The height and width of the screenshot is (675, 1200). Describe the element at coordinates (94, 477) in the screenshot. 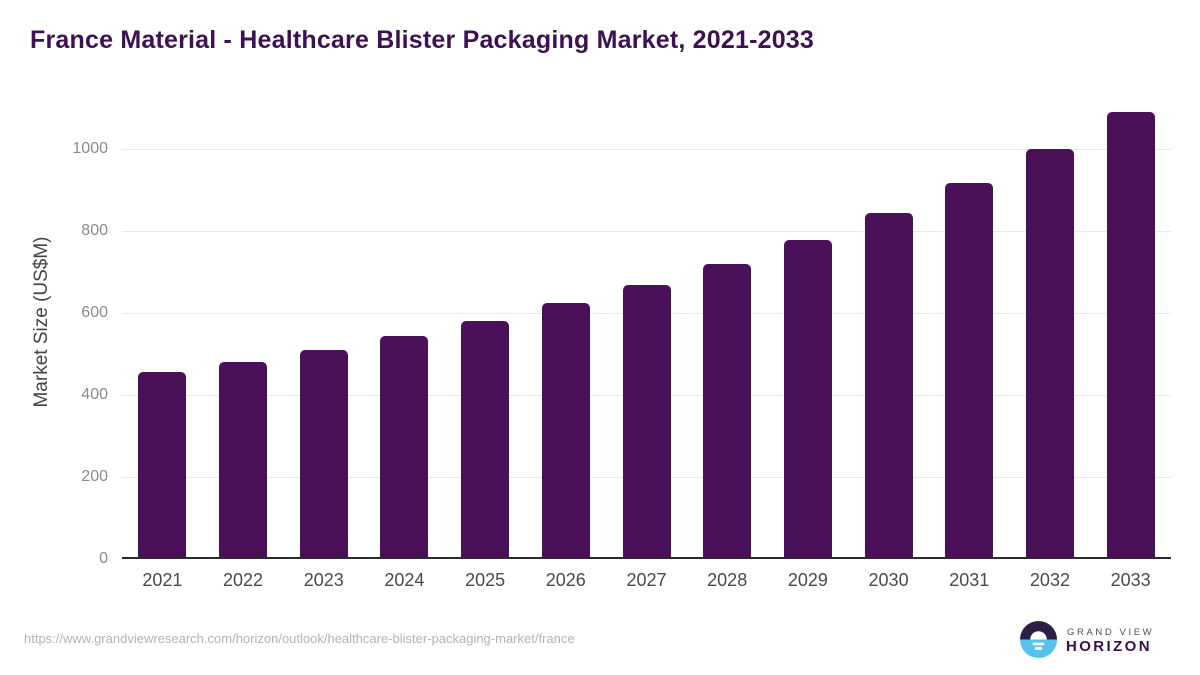

I see `y-tick-label-200: 200` at that location.